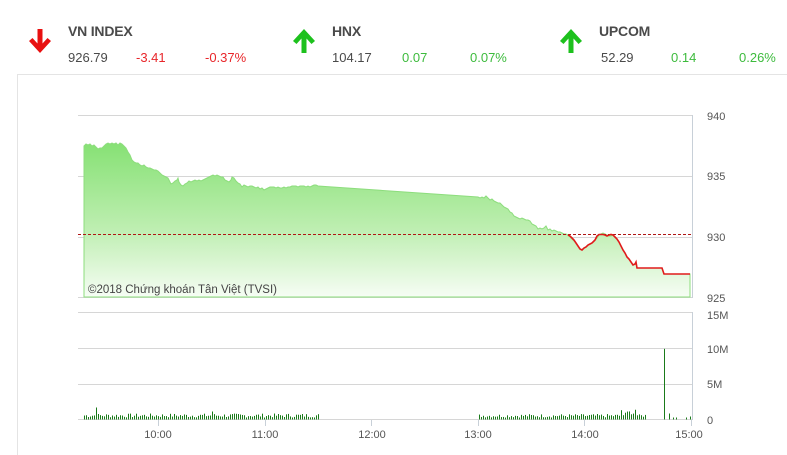  Describe the element at coordinates (617, 57) in the screenshot. I see `ticker-value: 52.29` at that location.